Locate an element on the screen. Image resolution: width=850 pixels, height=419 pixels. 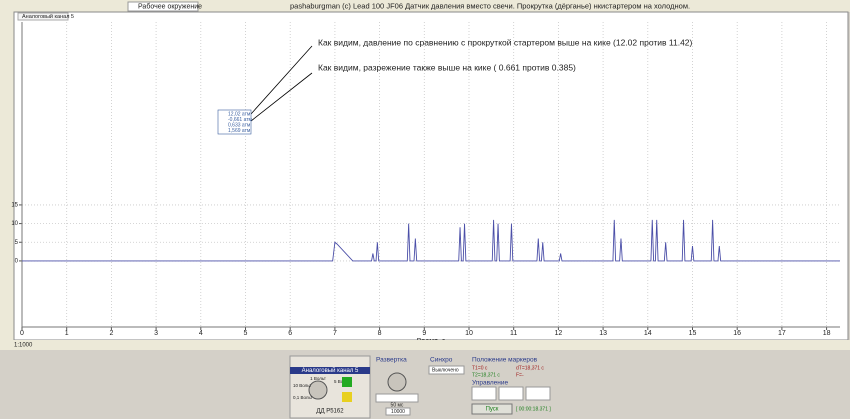
sweep-time: 50 мс is located at coordinates (397, 405).